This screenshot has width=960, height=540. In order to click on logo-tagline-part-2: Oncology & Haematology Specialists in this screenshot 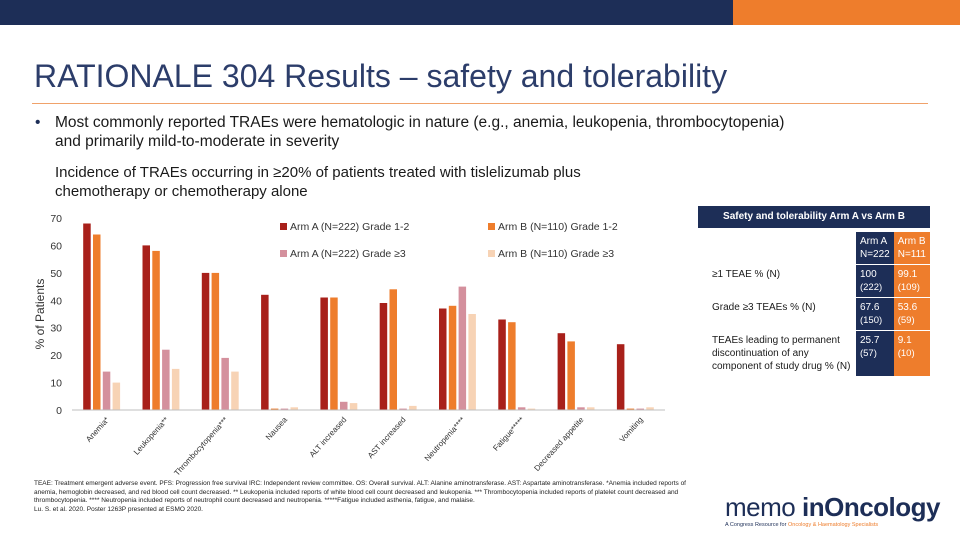, I will do `click(833, 525)`.